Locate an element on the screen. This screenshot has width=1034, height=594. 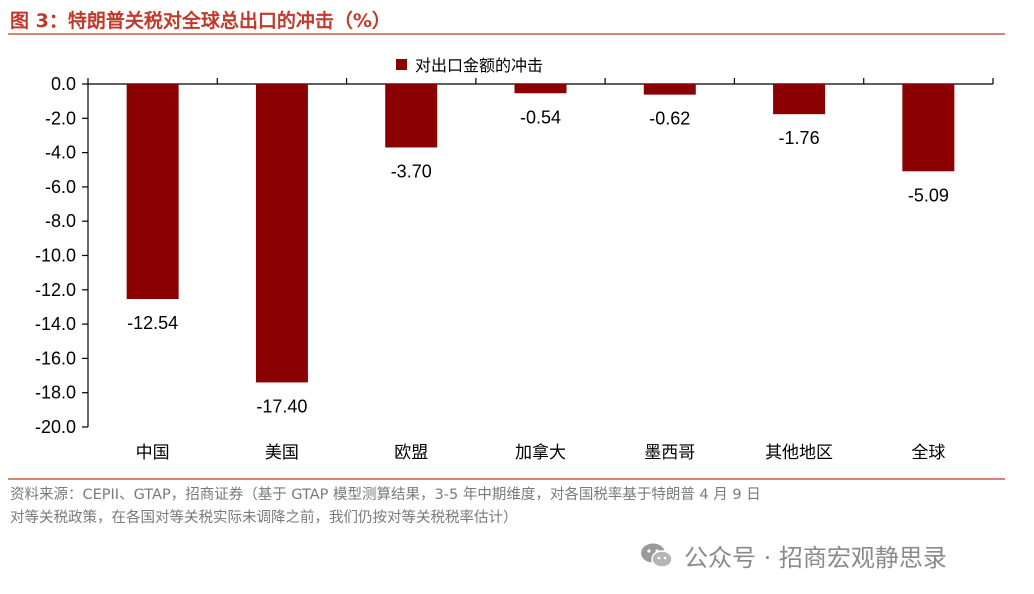
y-tick-label: -12.0 is located at coordinates (55, 290).